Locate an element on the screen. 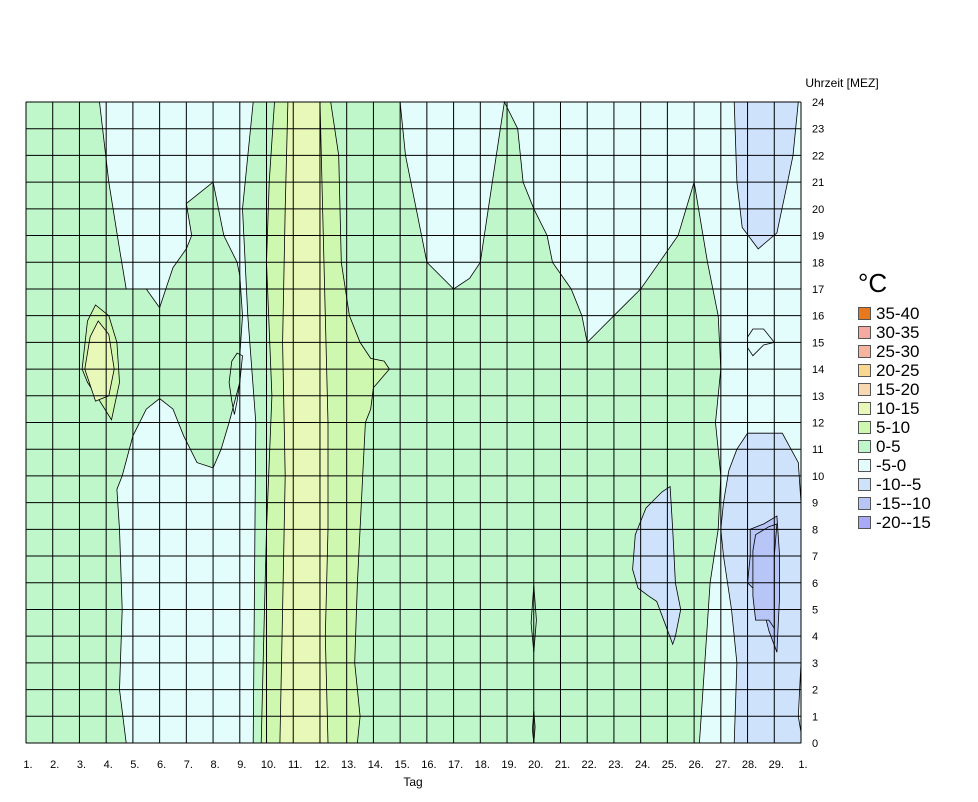 The width and height of the screenshot is (978, 802). y-tick-label: 21 is located at coordinates (818, 183).